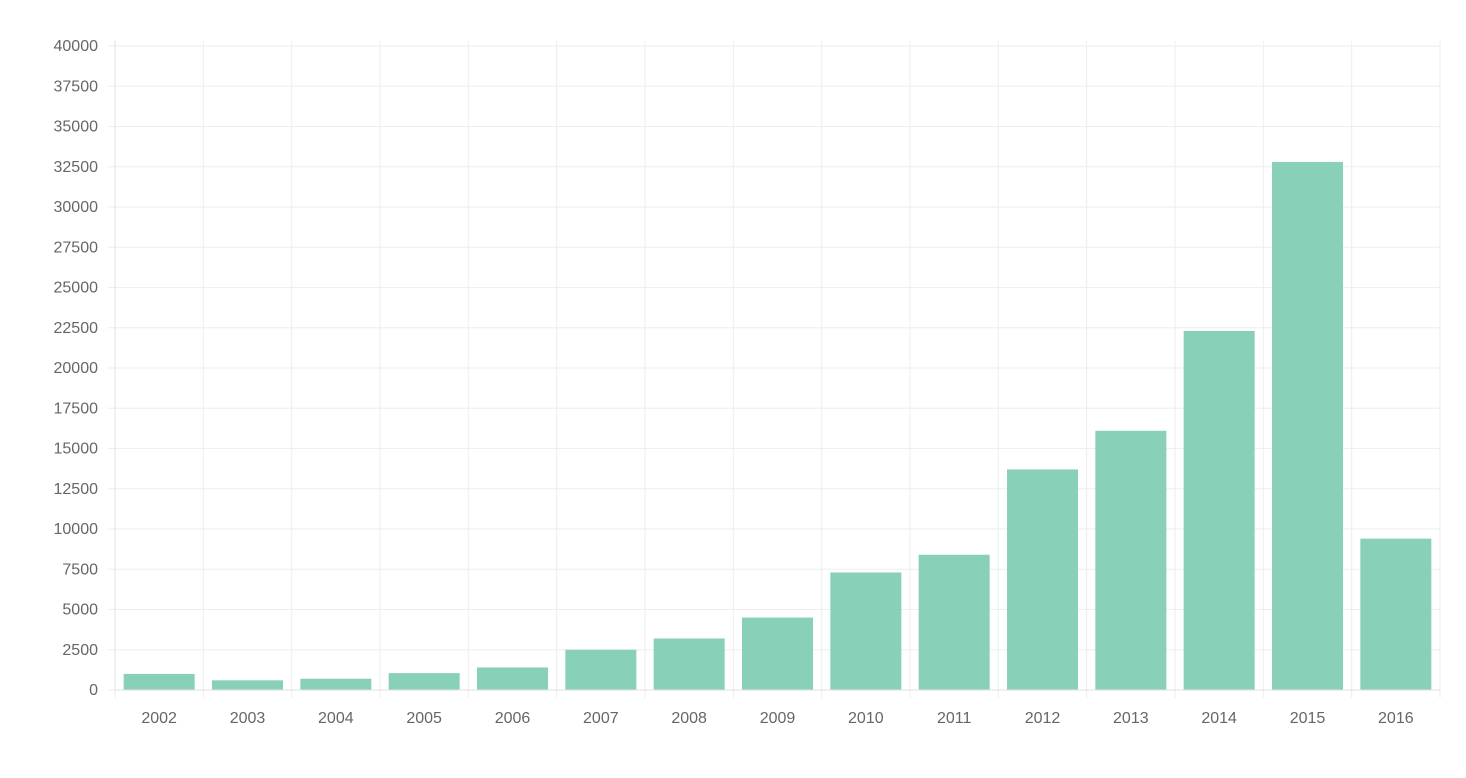 Image resolution: width=1466 pixels, height=778 pixels. What do you see at coordinates (247, 685) in the screenshot?
I see `bar-2003` at bounding box center [247, 685].